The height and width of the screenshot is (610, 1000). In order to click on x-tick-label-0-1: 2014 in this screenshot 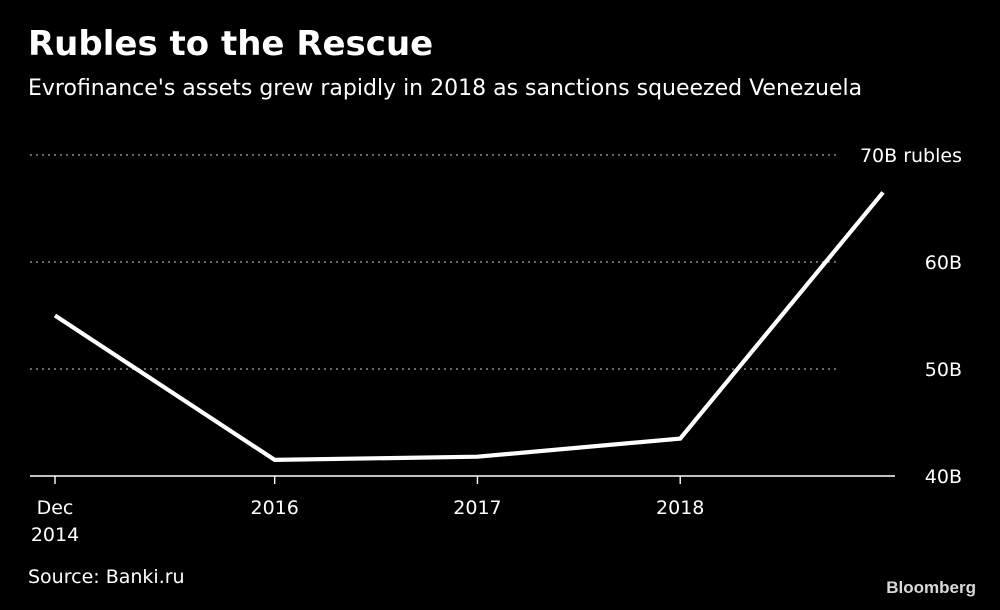, I will do `click(55, 535)`.